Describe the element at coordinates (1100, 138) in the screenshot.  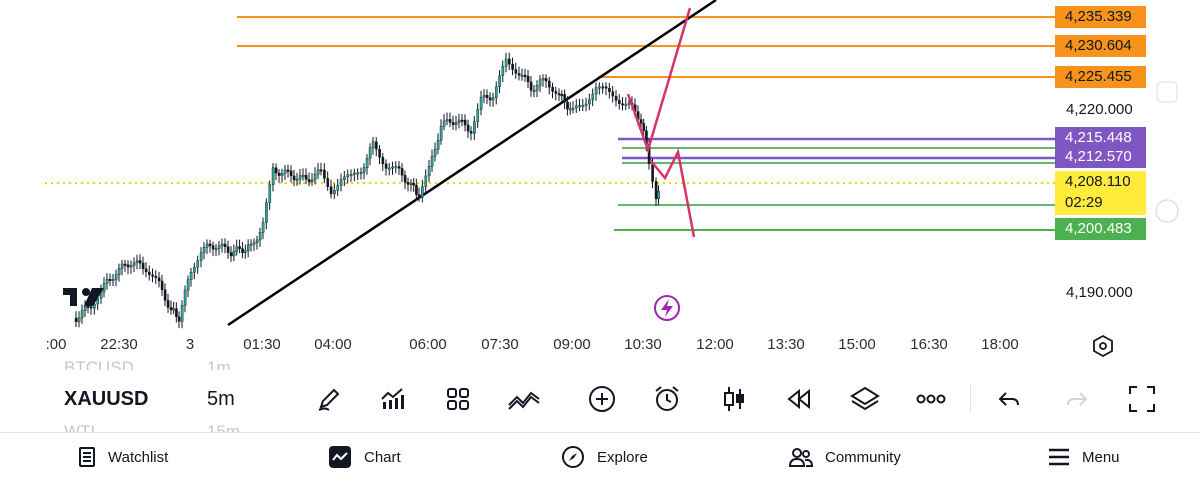
I see `price-tag-purple-1: 4,215.448` at that location.